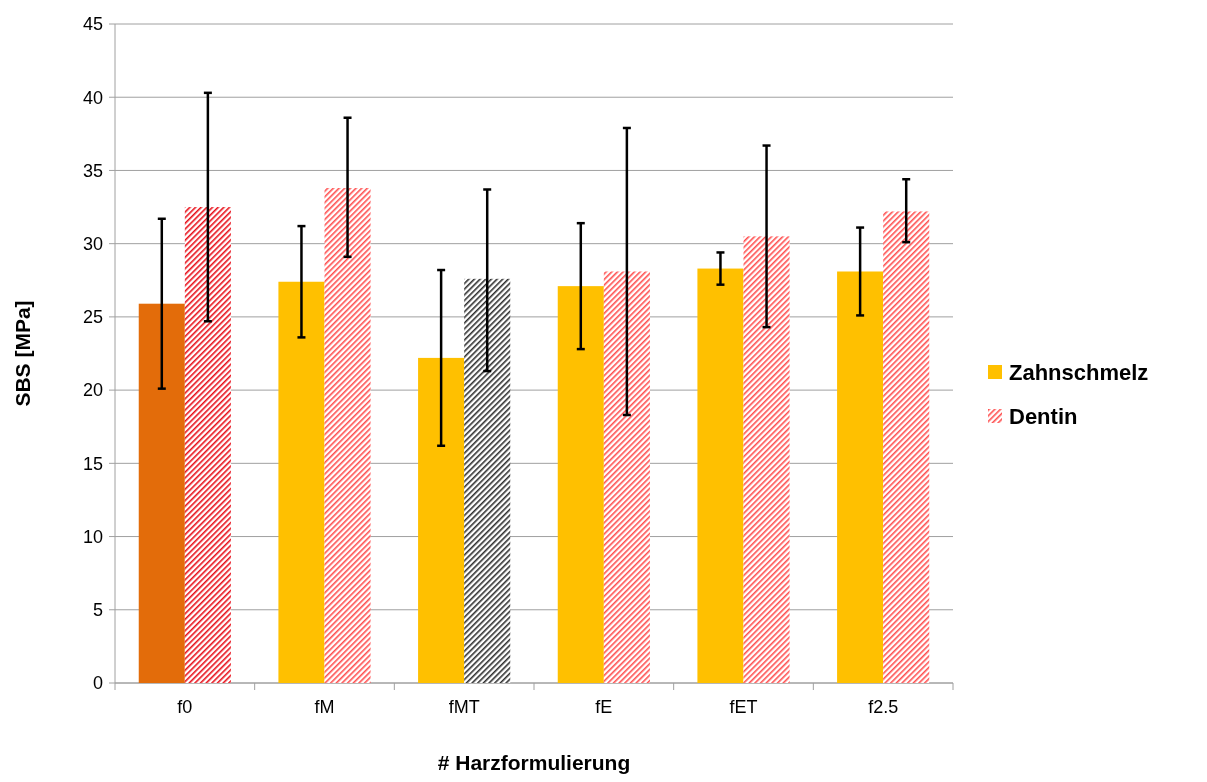 This screenshot has width=1207, height=782. What do you see at coordinates (534, 762) in the screenshot?
I see `x-axis-title: # Harzformulierung` at bounding box center [534, 762].